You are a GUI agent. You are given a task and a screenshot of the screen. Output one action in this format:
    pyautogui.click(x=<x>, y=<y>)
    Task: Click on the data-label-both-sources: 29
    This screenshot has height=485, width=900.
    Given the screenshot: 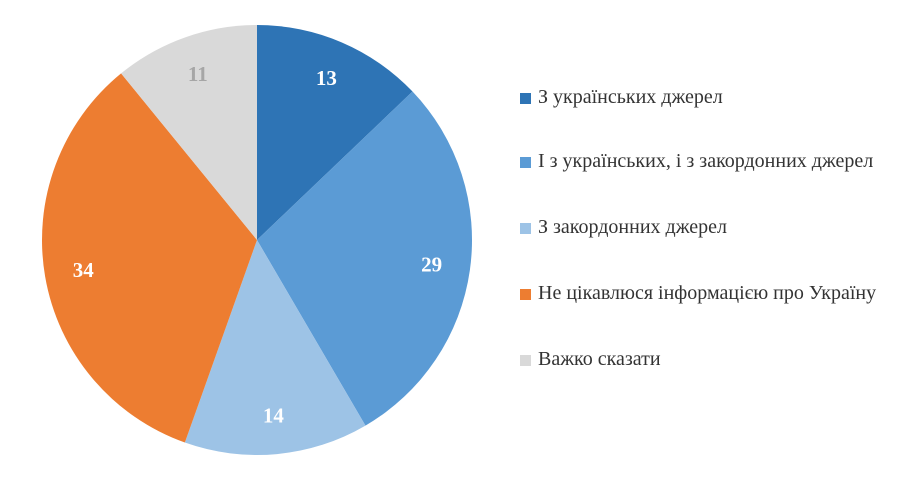 What is the action you would take?
    pyautogui.click(x=431, y=265)
    